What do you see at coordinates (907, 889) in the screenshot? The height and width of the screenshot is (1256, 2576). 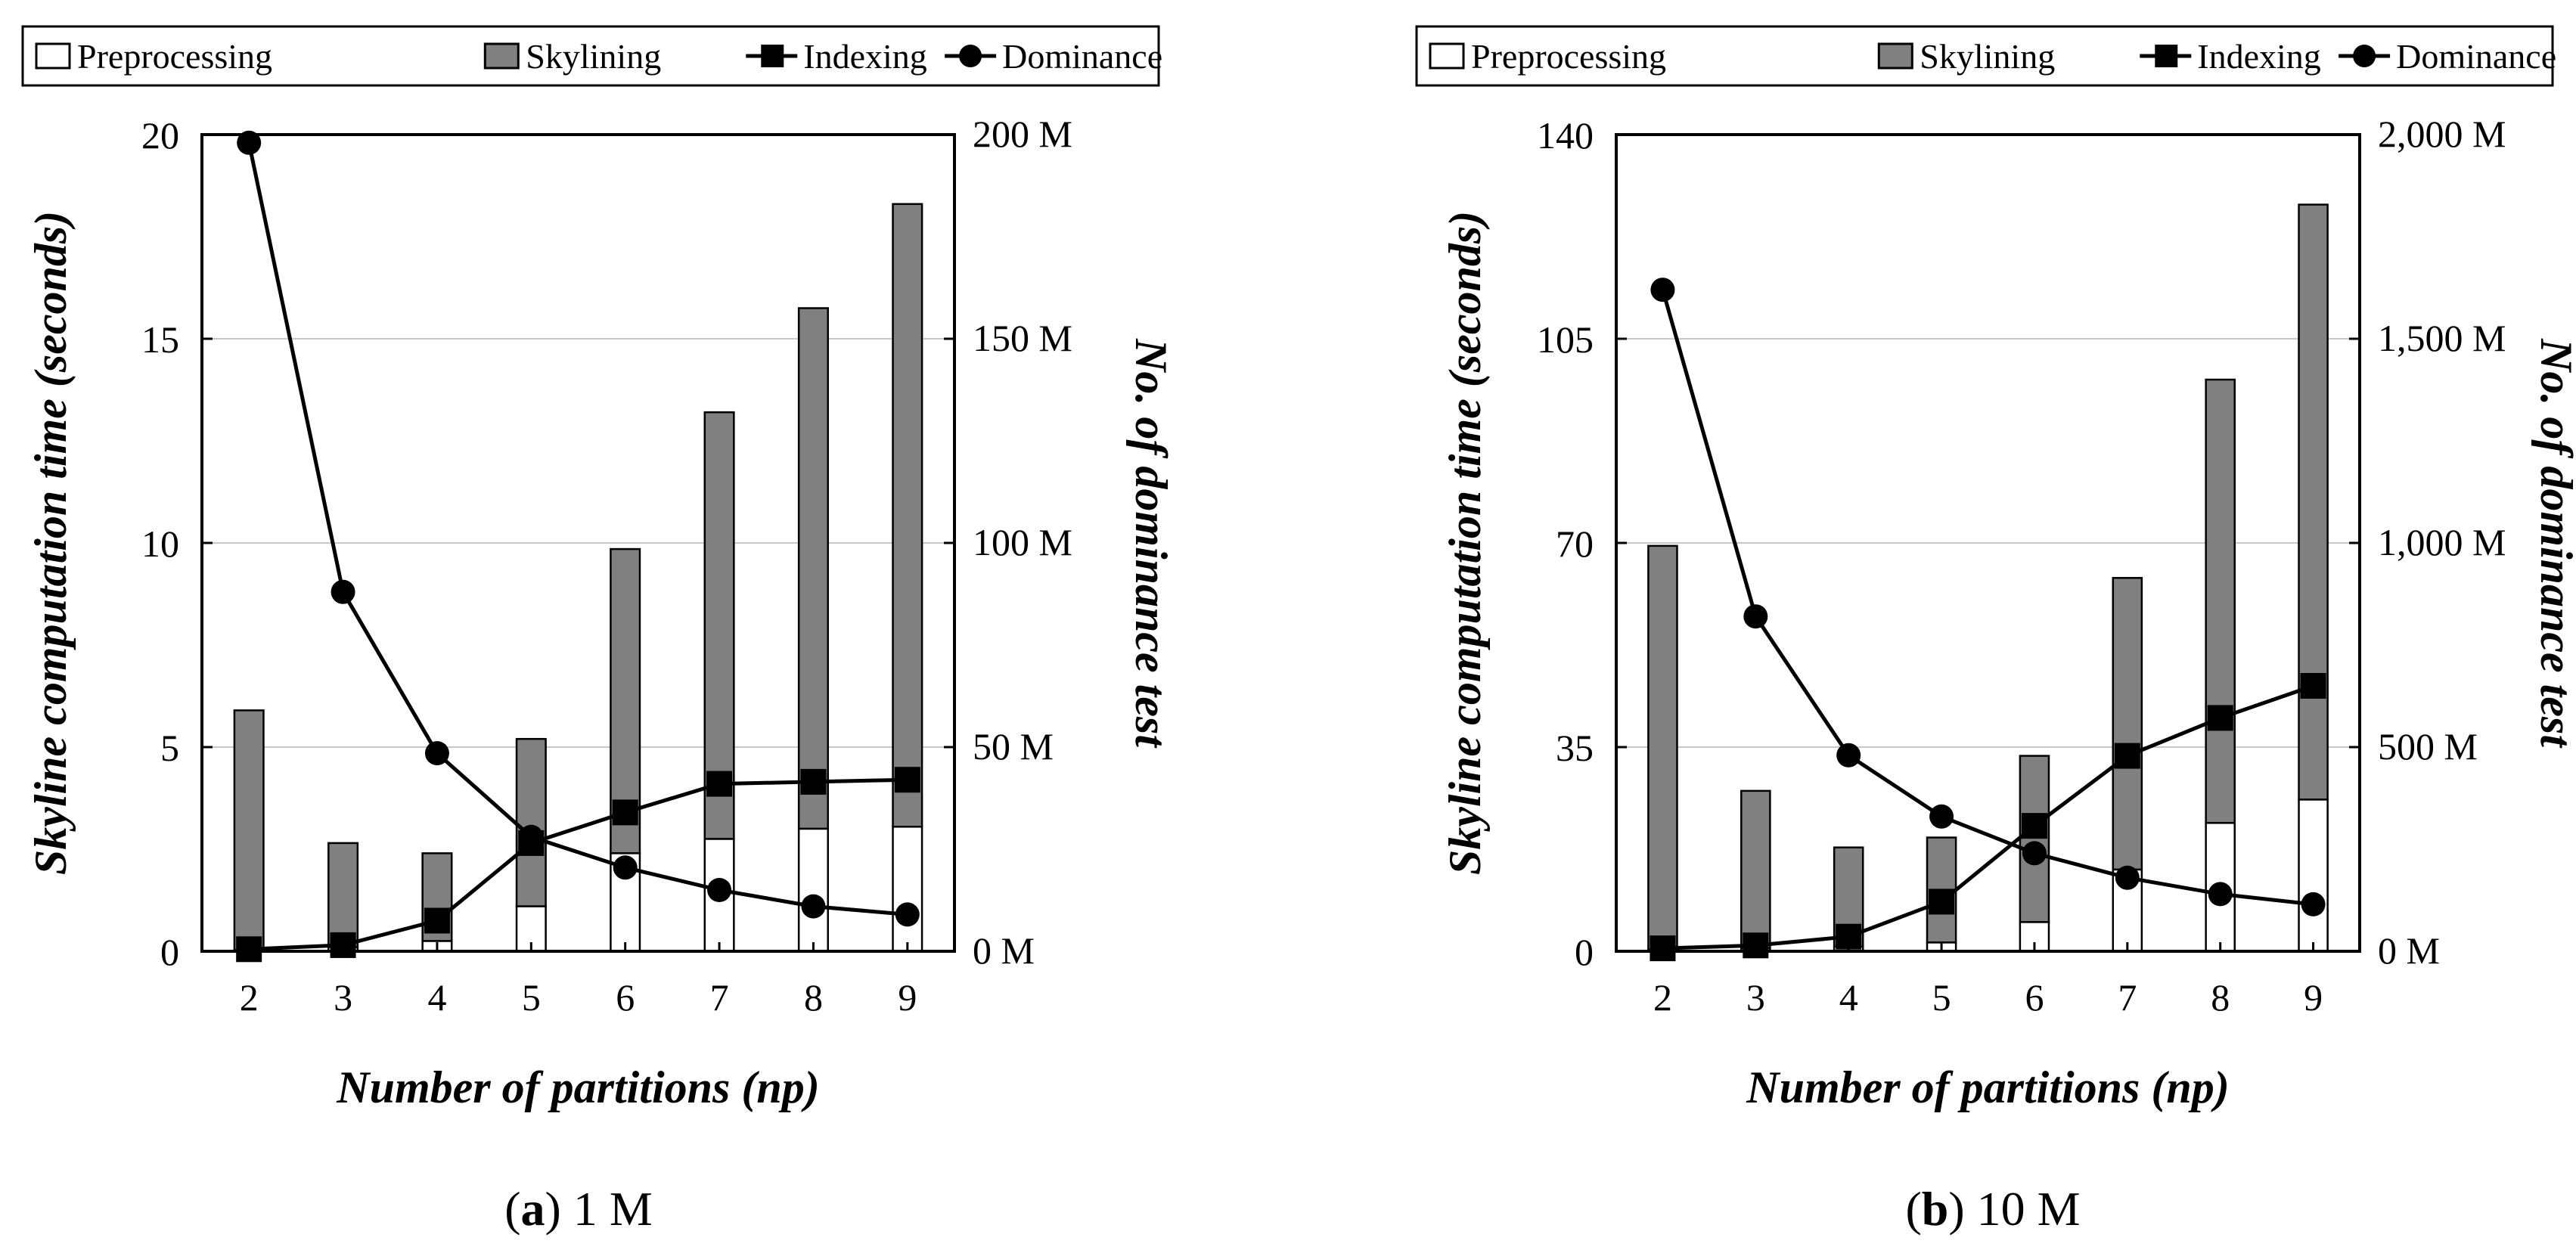 I see `bar-preprocessing` at bounding box center [907, 889].